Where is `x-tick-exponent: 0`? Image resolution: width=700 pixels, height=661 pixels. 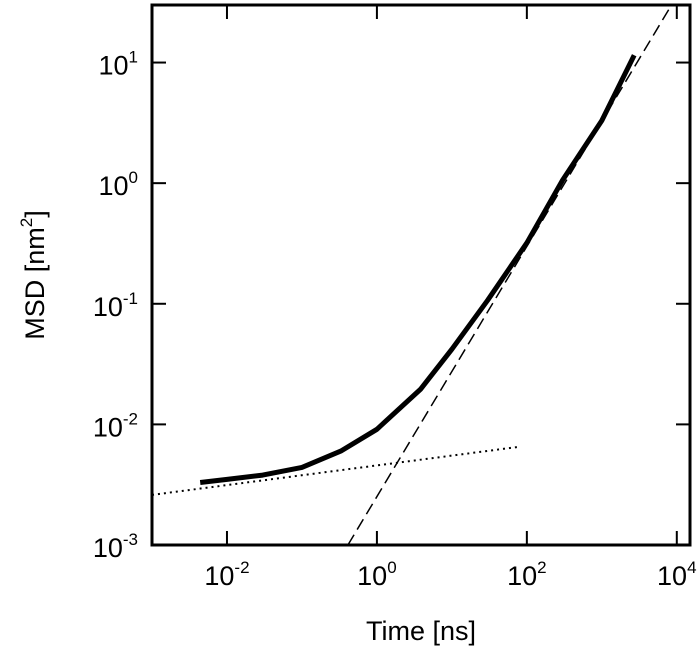
x-tick-exponent: 0 is located at coordinates (391, 567).